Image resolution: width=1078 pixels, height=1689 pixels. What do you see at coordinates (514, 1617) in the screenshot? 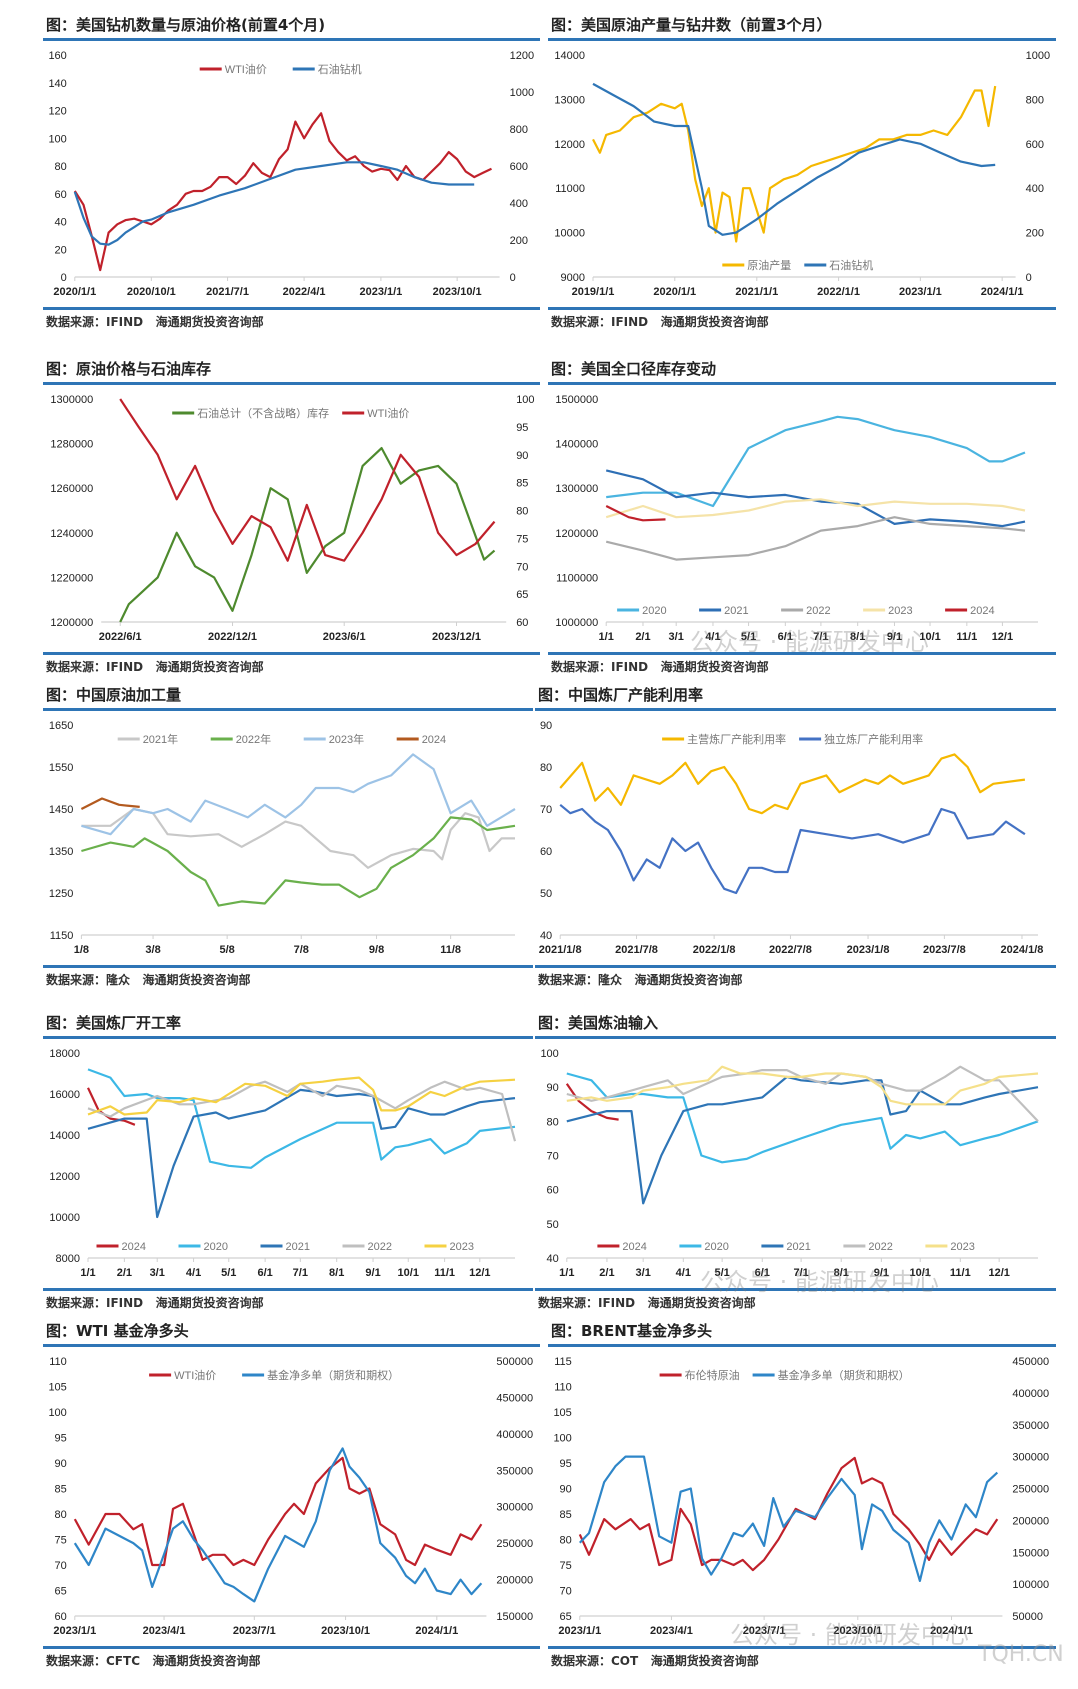
I see `y2-axis-tick-label: 150000` at bounding box center [514, 1617].